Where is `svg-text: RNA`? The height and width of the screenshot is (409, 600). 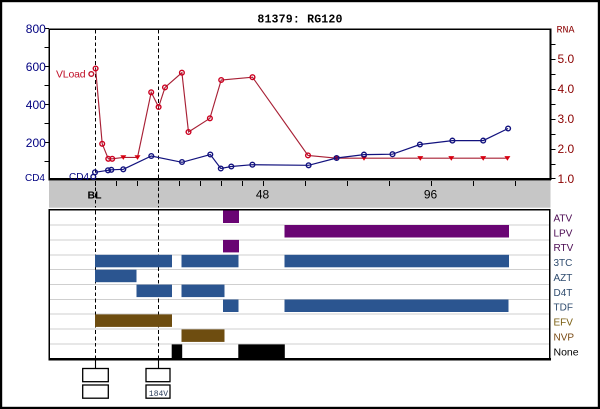
svg-text: RNA is located at coordinates (566, 31).